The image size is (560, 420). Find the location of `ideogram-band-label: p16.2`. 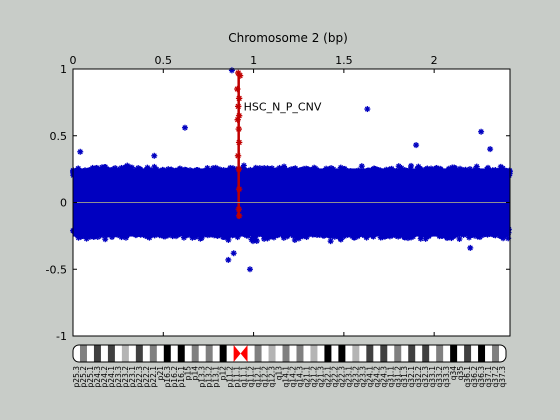

ideogram-band-label: p16.2 is located at coordinates (174, 377).